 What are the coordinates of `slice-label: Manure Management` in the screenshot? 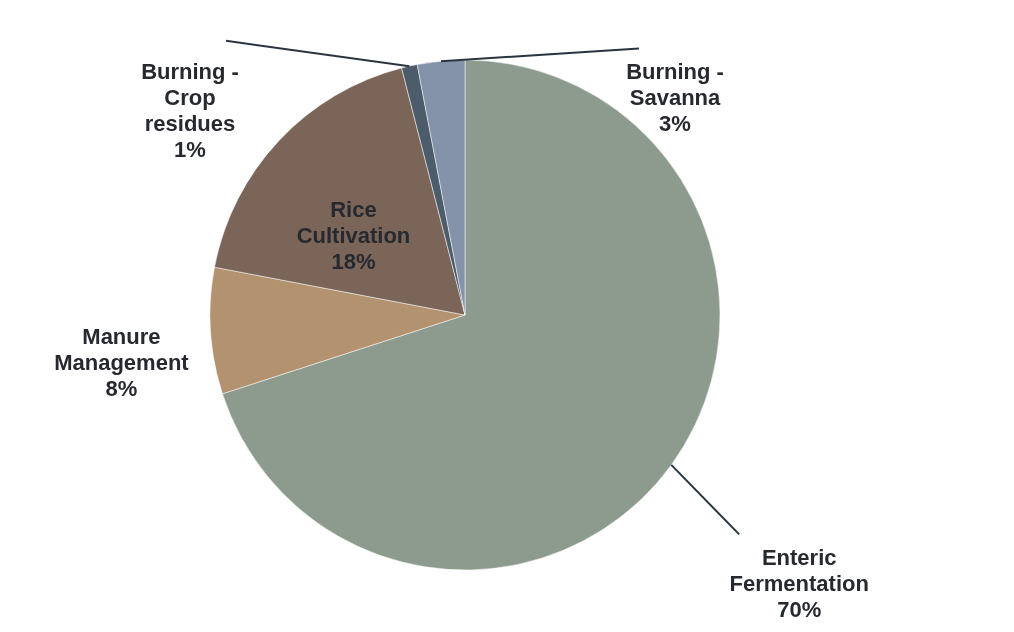 It's located at (122, 349).